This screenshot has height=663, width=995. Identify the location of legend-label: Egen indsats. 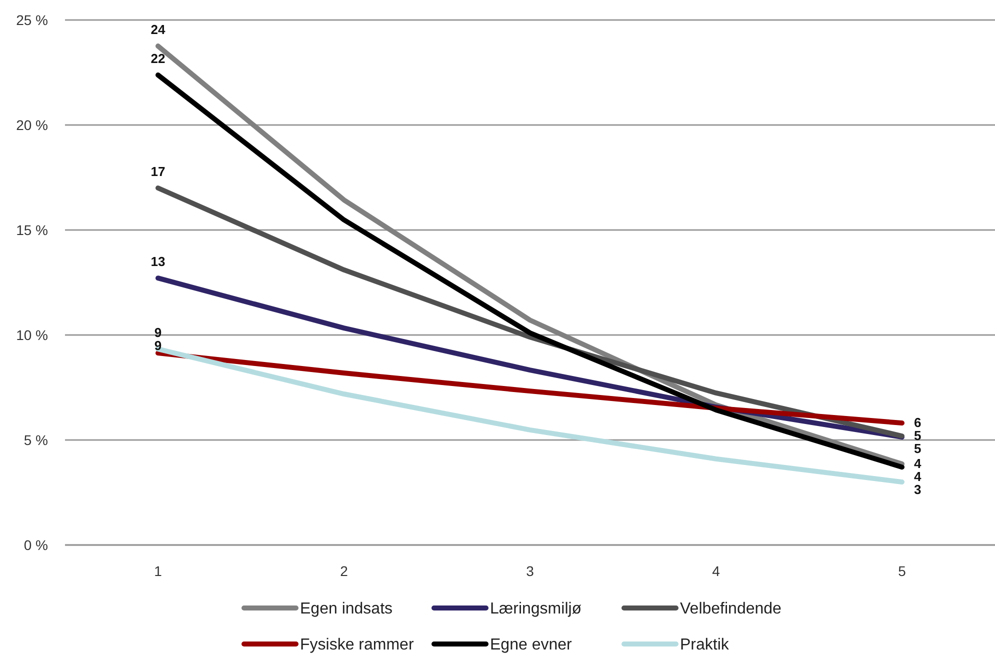
(346, 609).